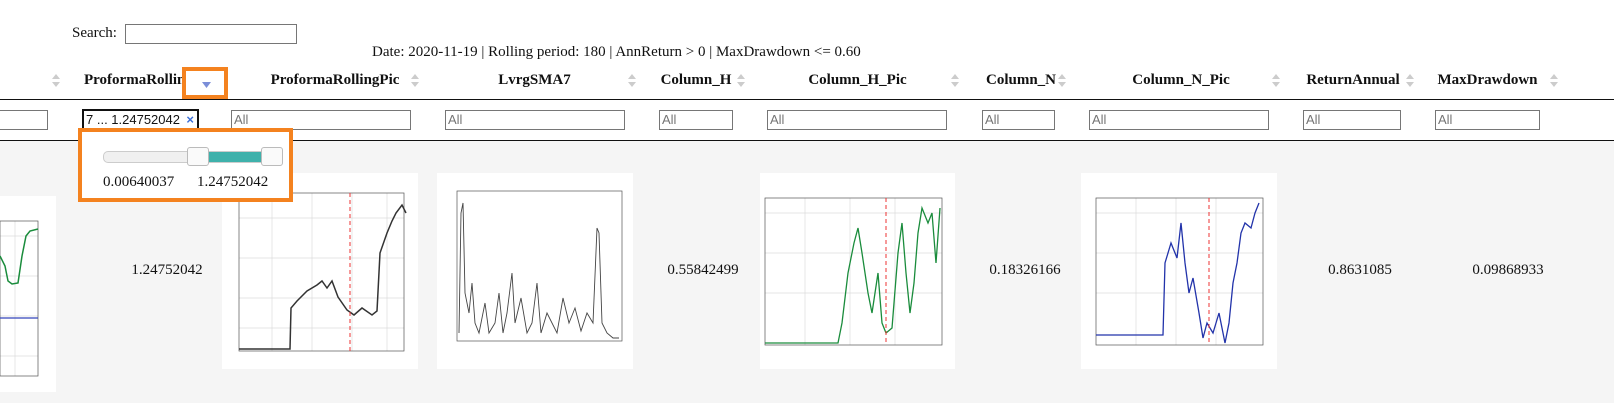  I want to click on highlight-box, so click(205, 83).